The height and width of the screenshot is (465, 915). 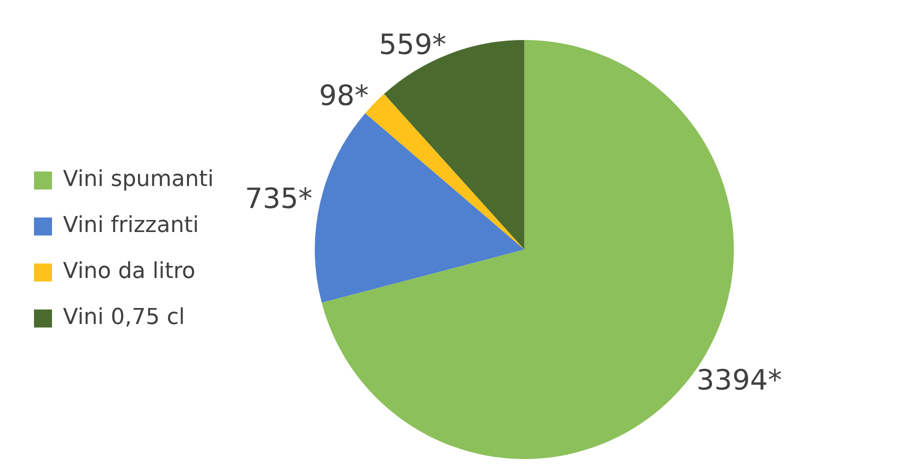 What do you see at coordinates (278, 199) in the screenshot?
I see `data-label: 735*` at bounding box center [278, 199].